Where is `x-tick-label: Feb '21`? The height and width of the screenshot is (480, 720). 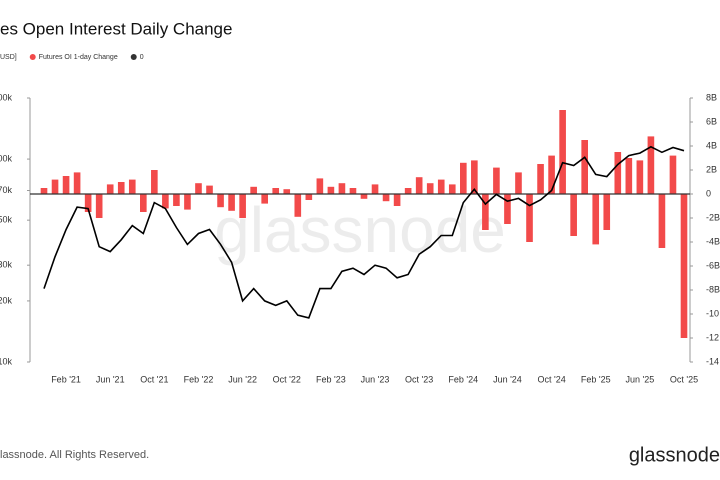 x-tick-label: Feb '21 is located at coordinates (66, 379).